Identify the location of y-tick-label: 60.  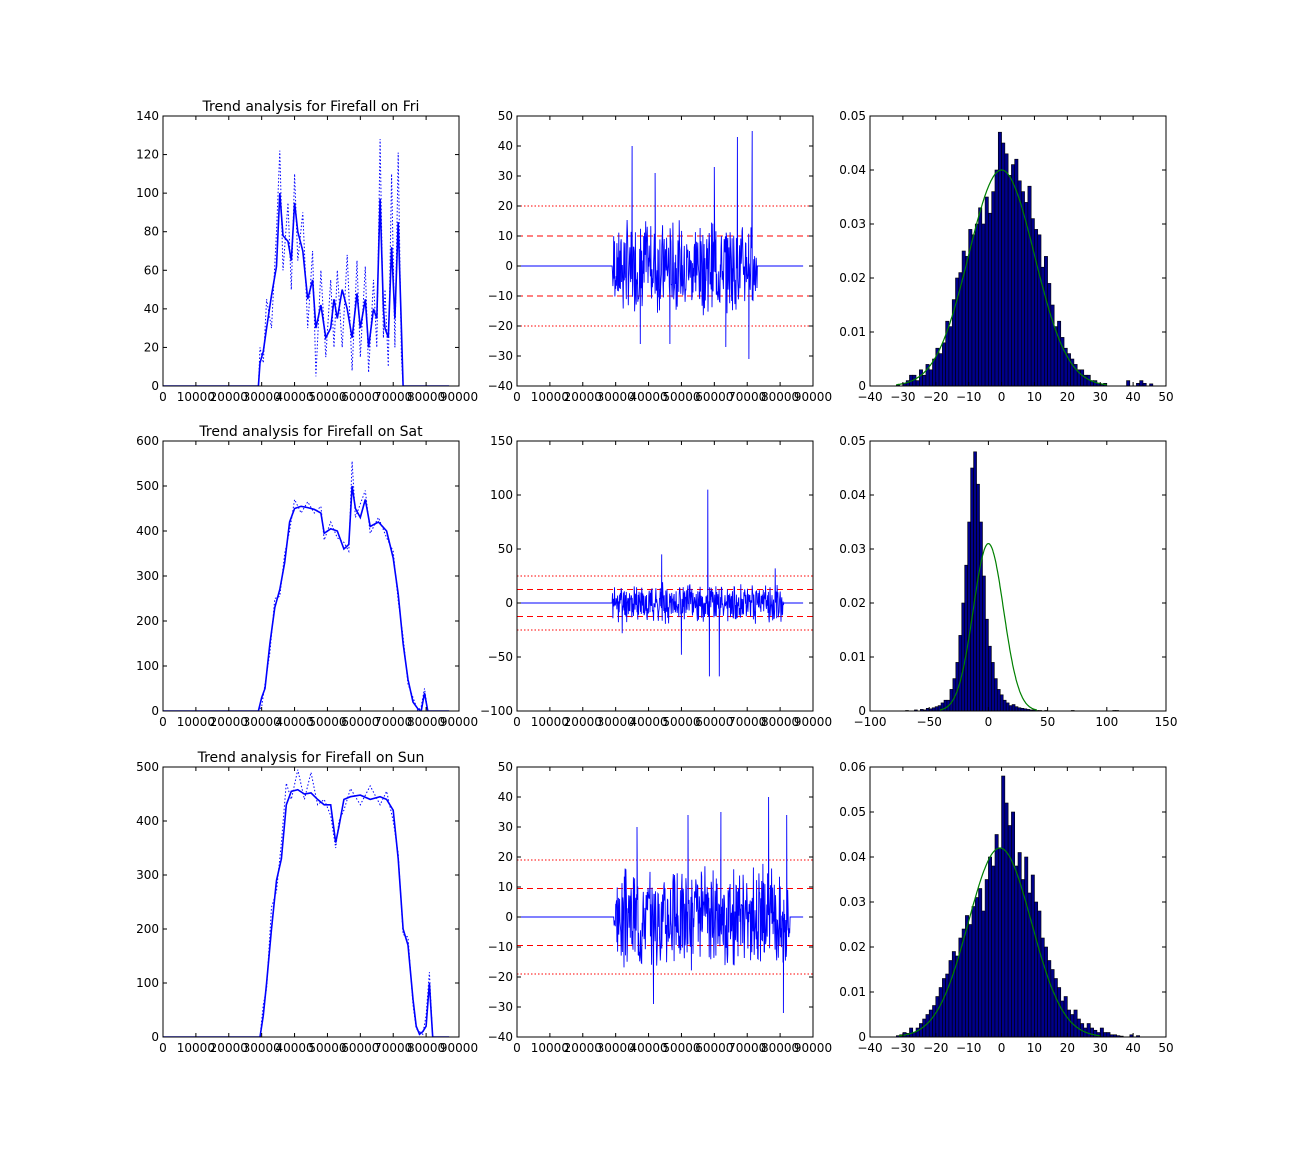
(151, 270).